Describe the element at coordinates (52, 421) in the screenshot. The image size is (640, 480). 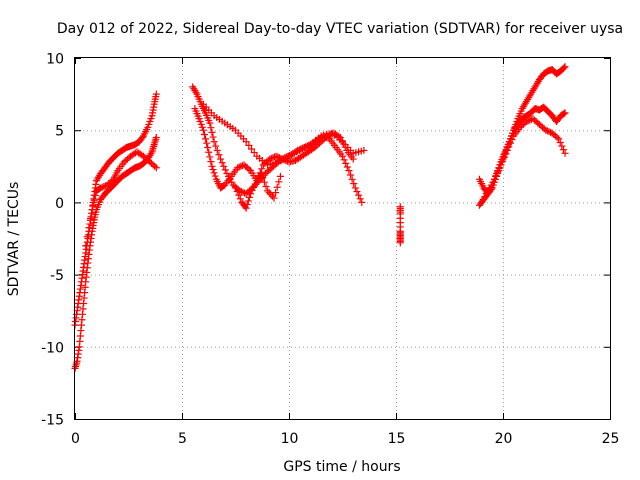
I see `y-tick-label: -15` at that location.